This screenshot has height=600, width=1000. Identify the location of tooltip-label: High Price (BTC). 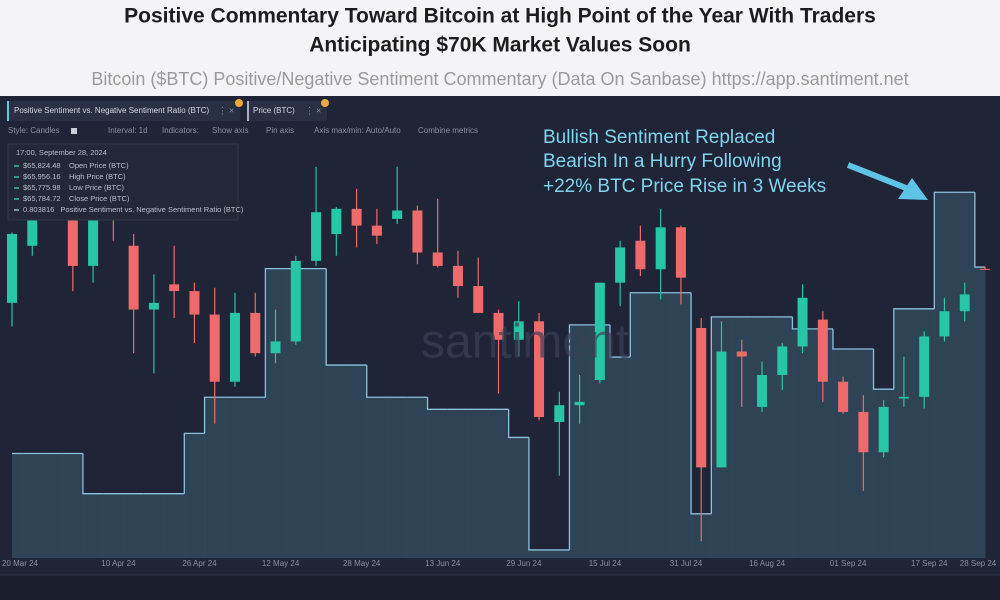
(97, 176).